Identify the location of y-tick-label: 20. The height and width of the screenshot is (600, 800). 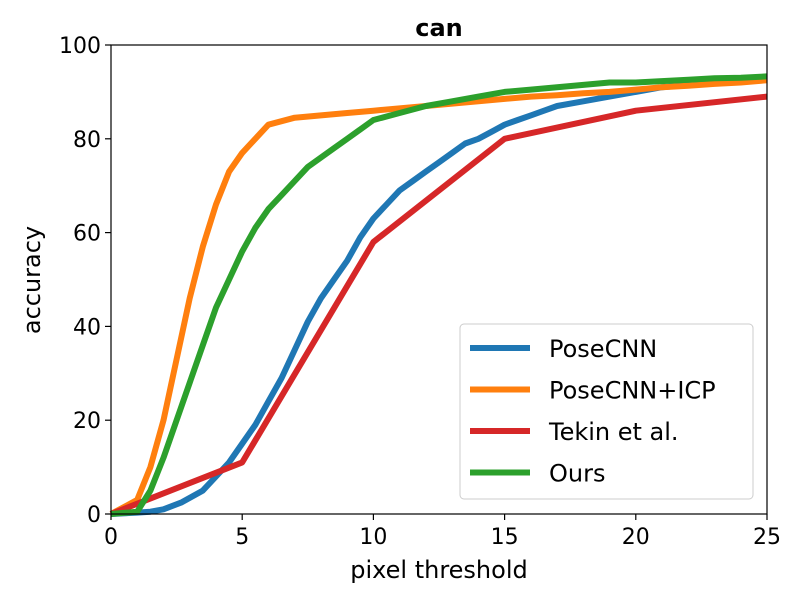
(87, 421).